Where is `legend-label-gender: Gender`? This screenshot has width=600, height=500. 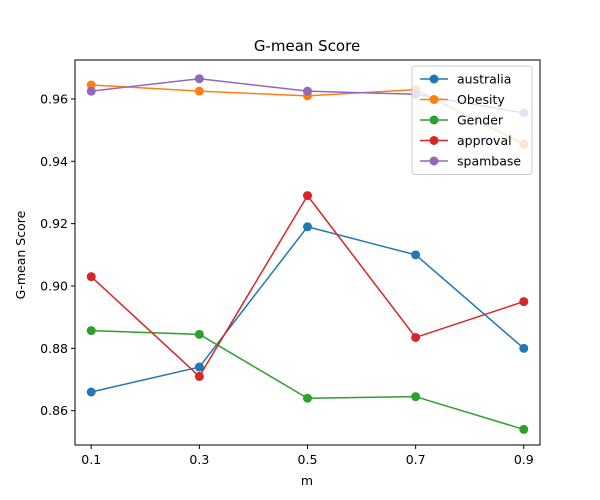 legend-label-gender: Gender is located at coordinates (480, 120).